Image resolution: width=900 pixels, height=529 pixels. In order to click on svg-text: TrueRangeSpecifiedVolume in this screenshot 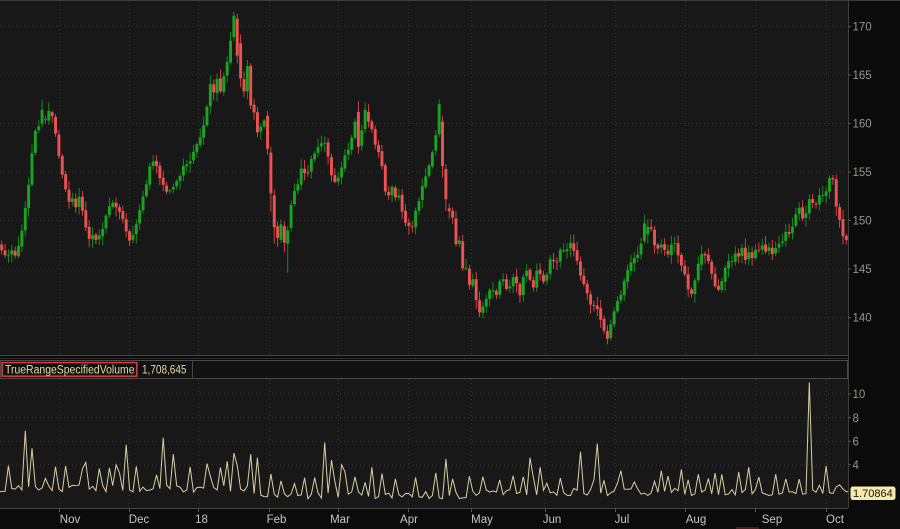, I will do `click(70, 371)`.